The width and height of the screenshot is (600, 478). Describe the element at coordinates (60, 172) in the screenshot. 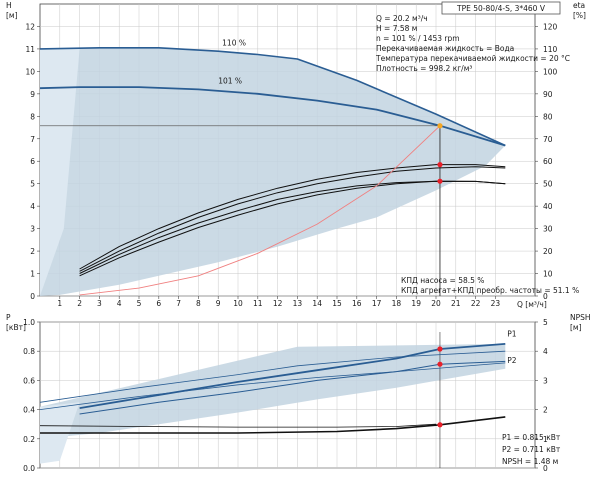

I see `minimum-speed-area` at that location.